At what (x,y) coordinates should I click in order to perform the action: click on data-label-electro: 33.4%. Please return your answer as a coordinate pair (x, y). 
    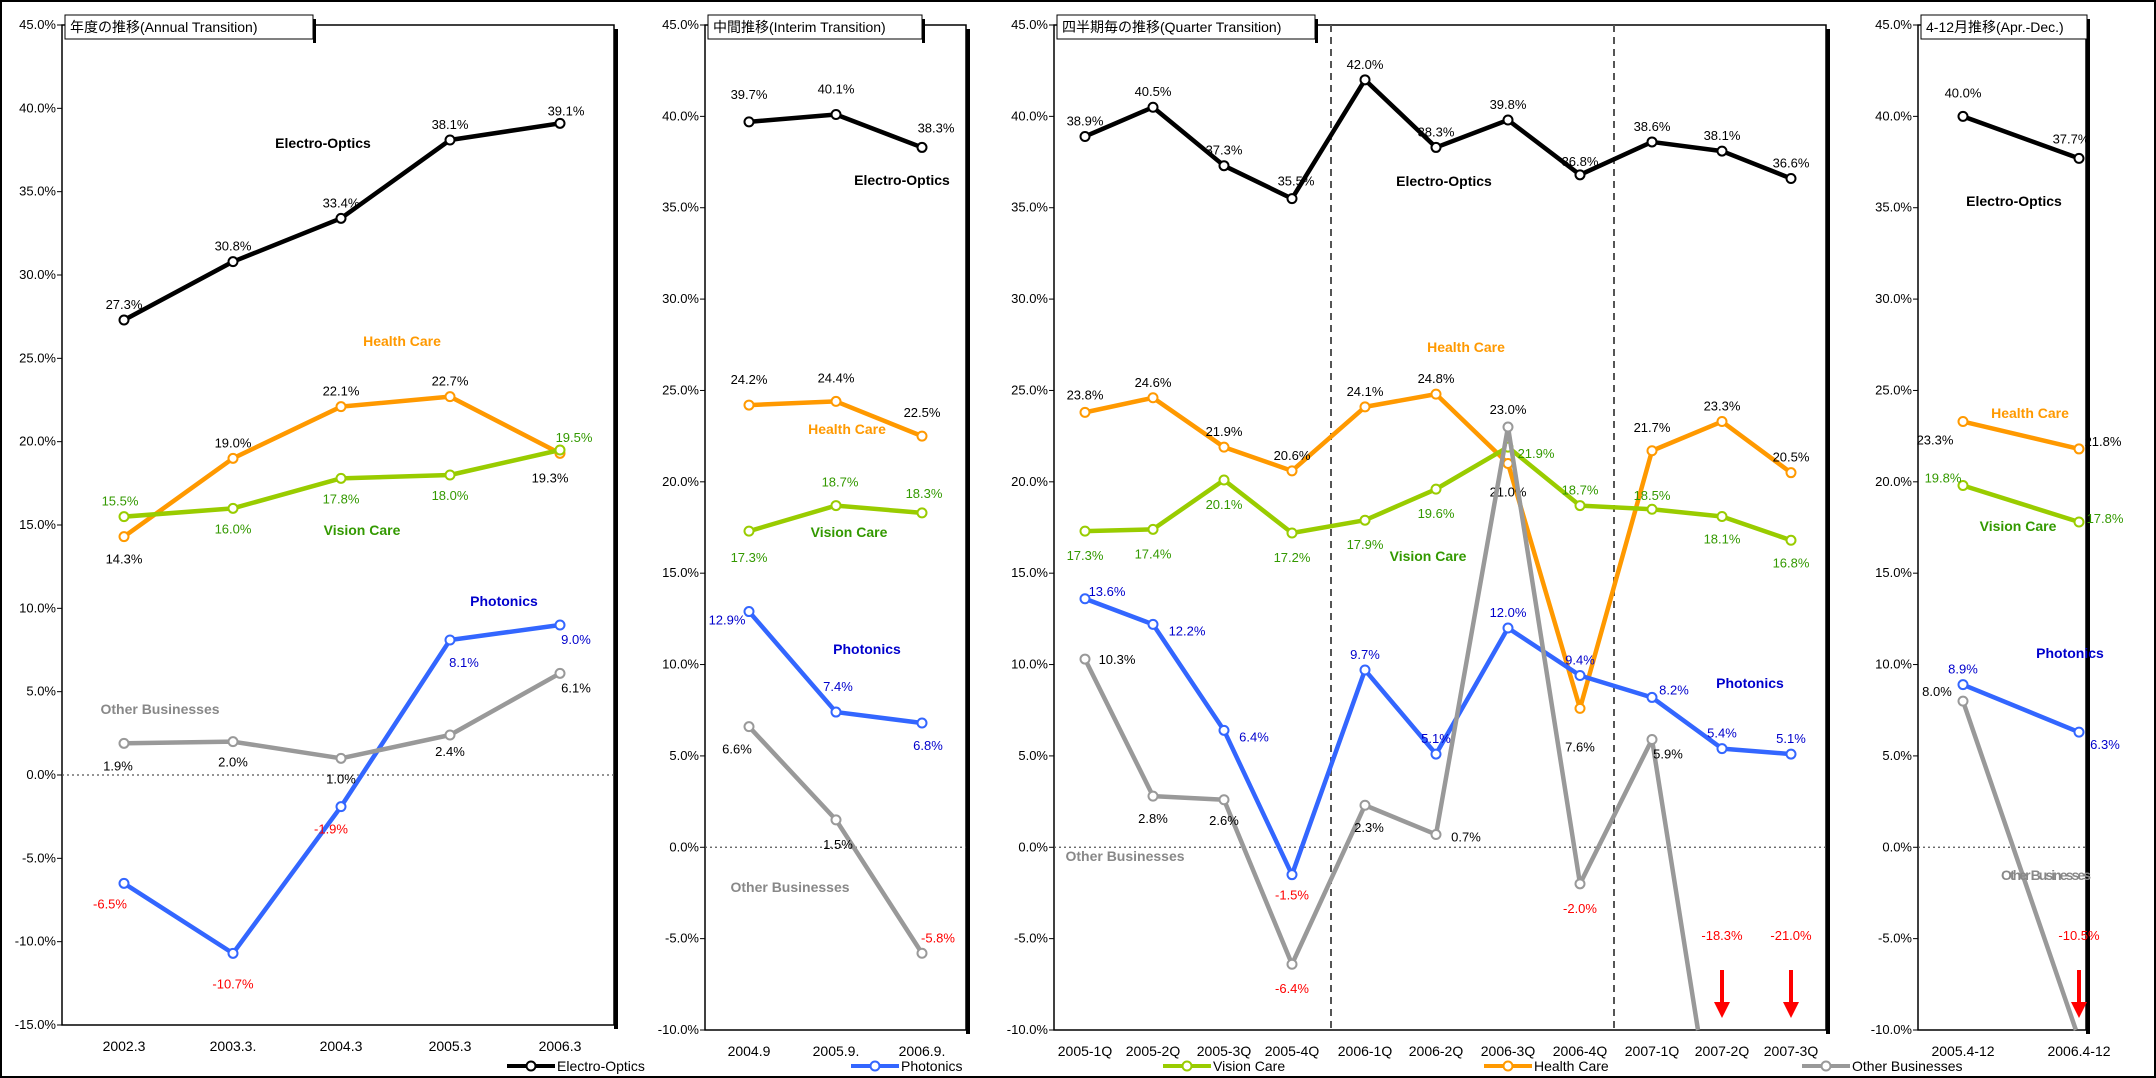
    Looking at the image, I should click on (341, 202).